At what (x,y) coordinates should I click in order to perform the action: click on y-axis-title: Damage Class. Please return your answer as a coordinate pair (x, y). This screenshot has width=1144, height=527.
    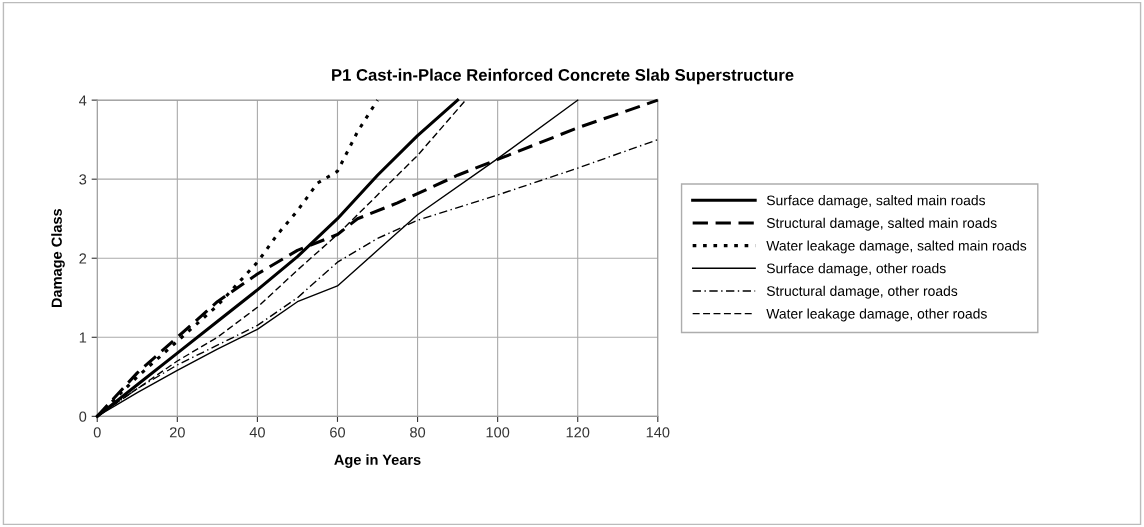
    Looking at the image, I should click on (58, 258).